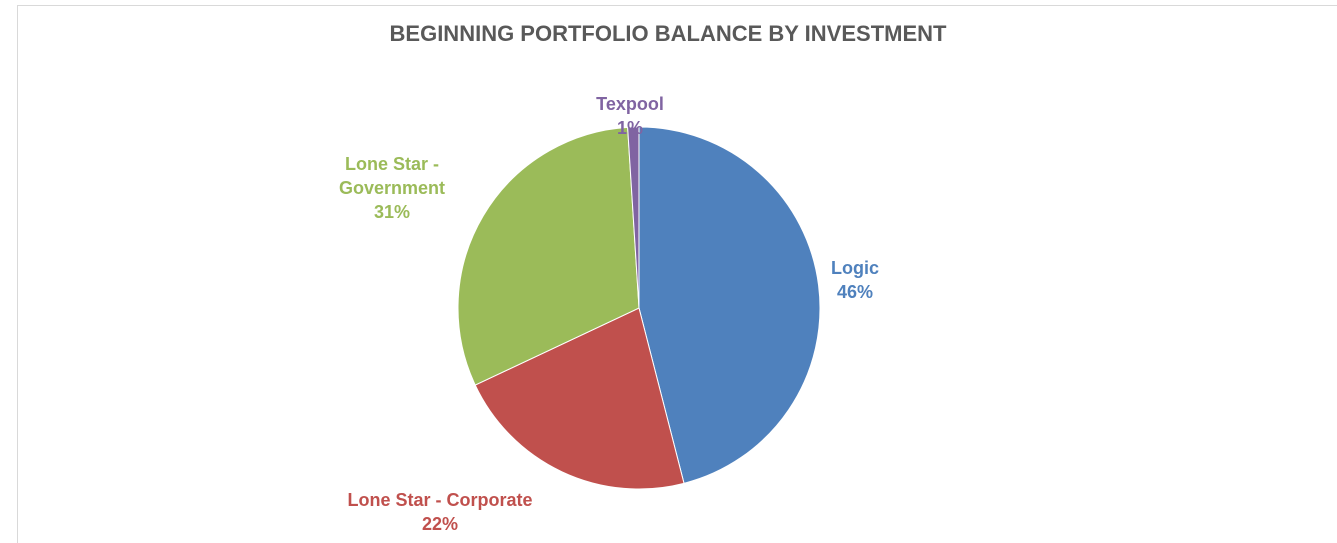 Image resolution: width=1337 pixels, height=543 pixels. What do you see at coordinates (629, 128) in the screenshot?
I see `label-value: 1%` at bounding box center [629, 128].